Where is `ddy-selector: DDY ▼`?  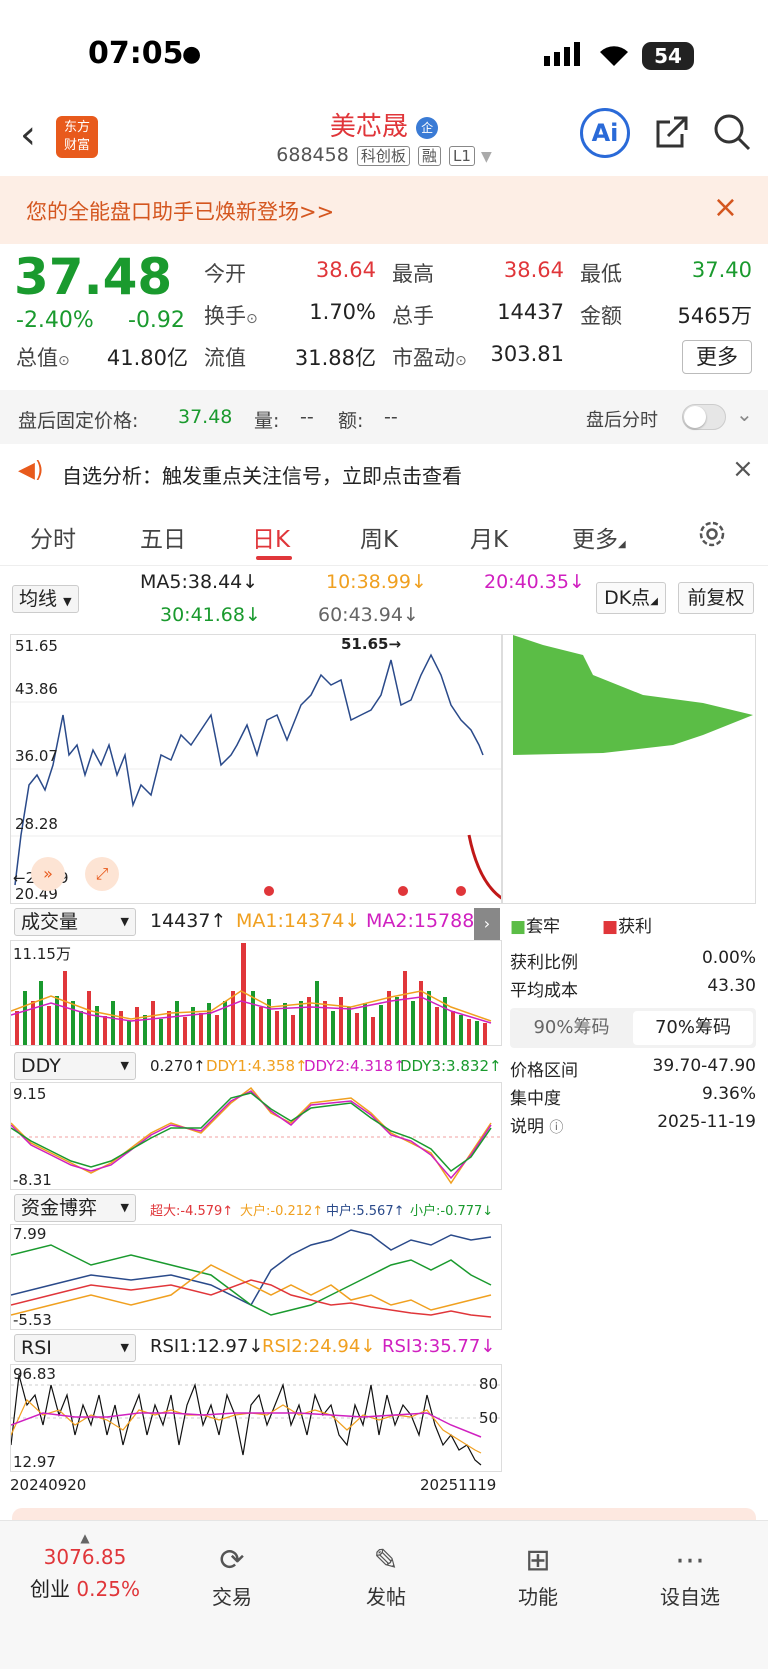
ddy-selector: DDY ▼ is located at coordinates (75, 1066).